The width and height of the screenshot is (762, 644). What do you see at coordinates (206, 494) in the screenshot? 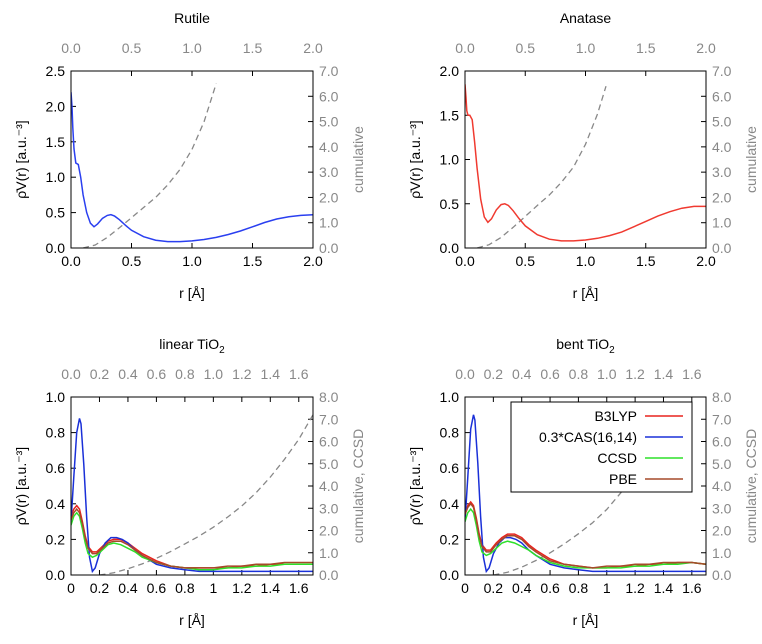
I see `cumulative-line` at bounding box center [206, 494].